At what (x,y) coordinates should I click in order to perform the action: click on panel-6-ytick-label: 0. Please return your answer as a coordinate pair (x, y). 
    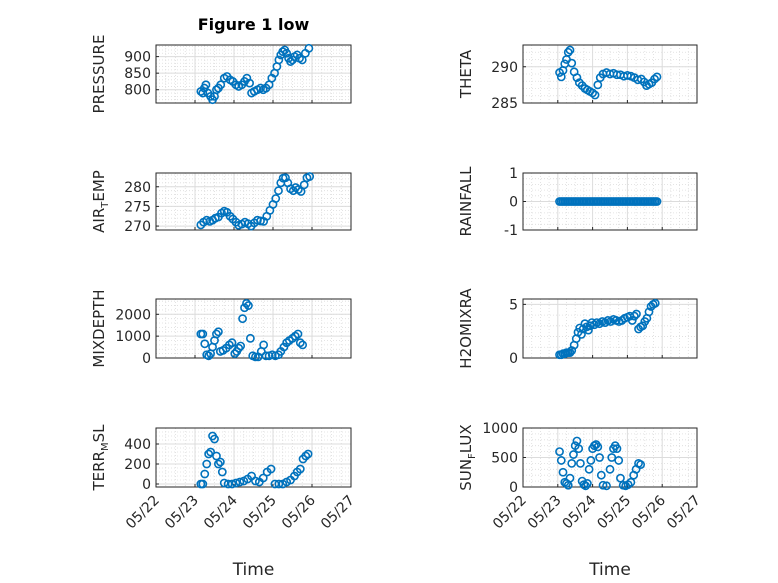
    Looking at the image, I should click on (513, 359).